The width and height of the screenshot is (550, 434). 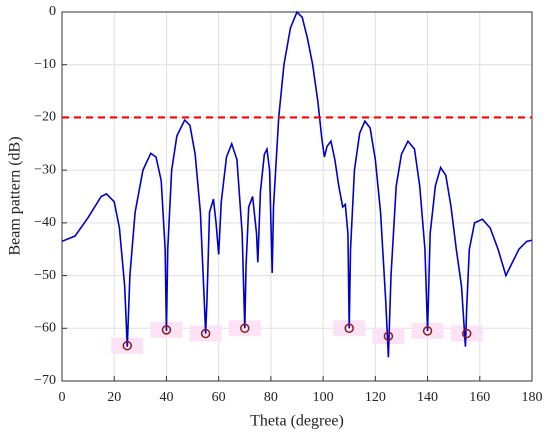 What do you see at coordinates (166, 397) in the screenshot?
I see `x-tick-label: 40` at bounding box center [166, 397].